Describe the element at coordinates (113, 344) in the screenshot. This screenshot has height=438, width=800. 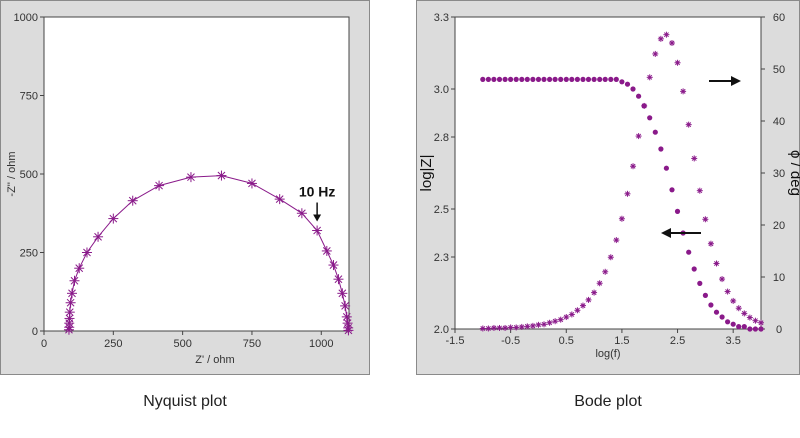
I see `x-tick-label: 250` at that location.